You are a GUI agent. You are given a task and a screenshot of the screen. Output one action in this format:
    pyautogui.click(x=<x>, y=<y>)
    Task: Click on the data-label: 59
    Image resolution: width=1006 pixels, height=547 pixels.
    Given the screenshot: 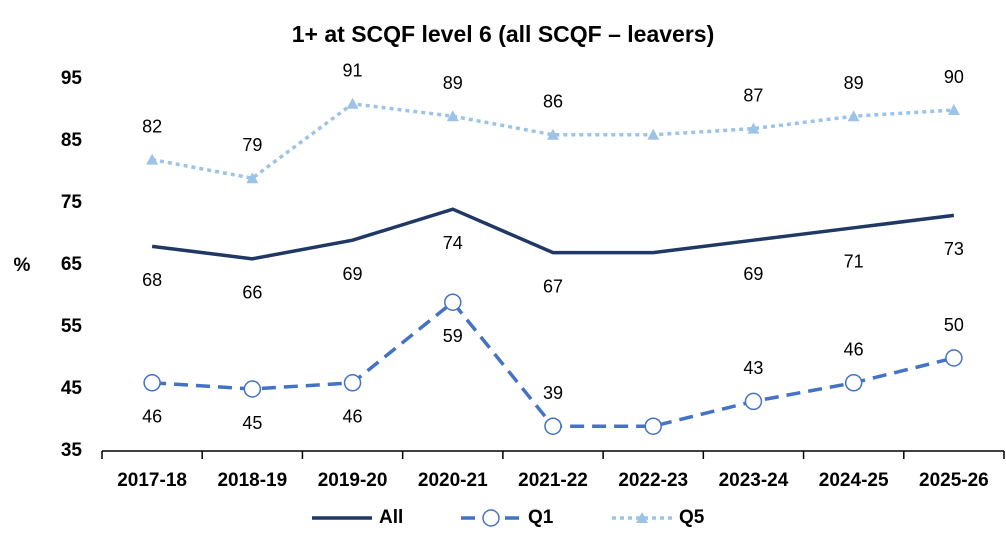 What is the action you would take?
    pyautogui.click(x=453, y=336)
    